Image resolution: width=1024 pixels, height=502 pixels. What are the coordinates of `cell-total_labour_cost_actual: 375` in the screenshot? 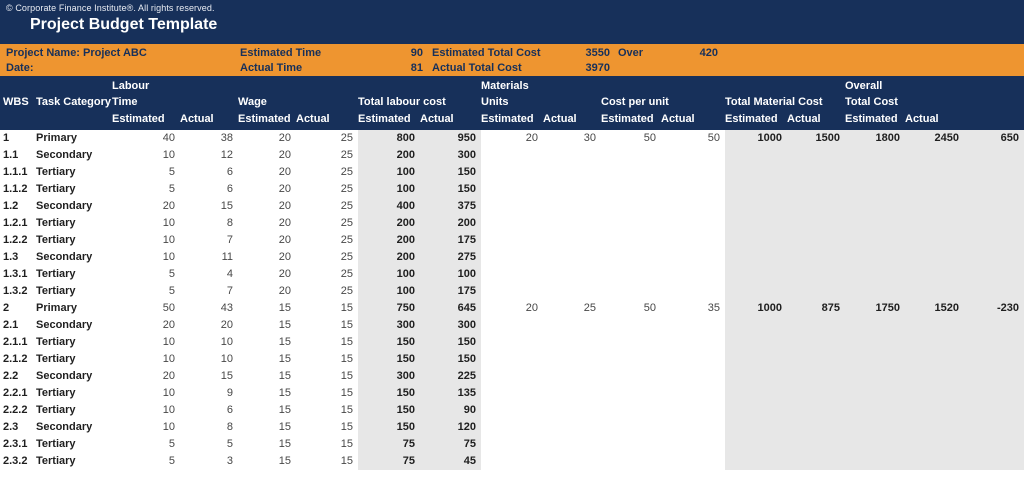 It's located at (450, 206).